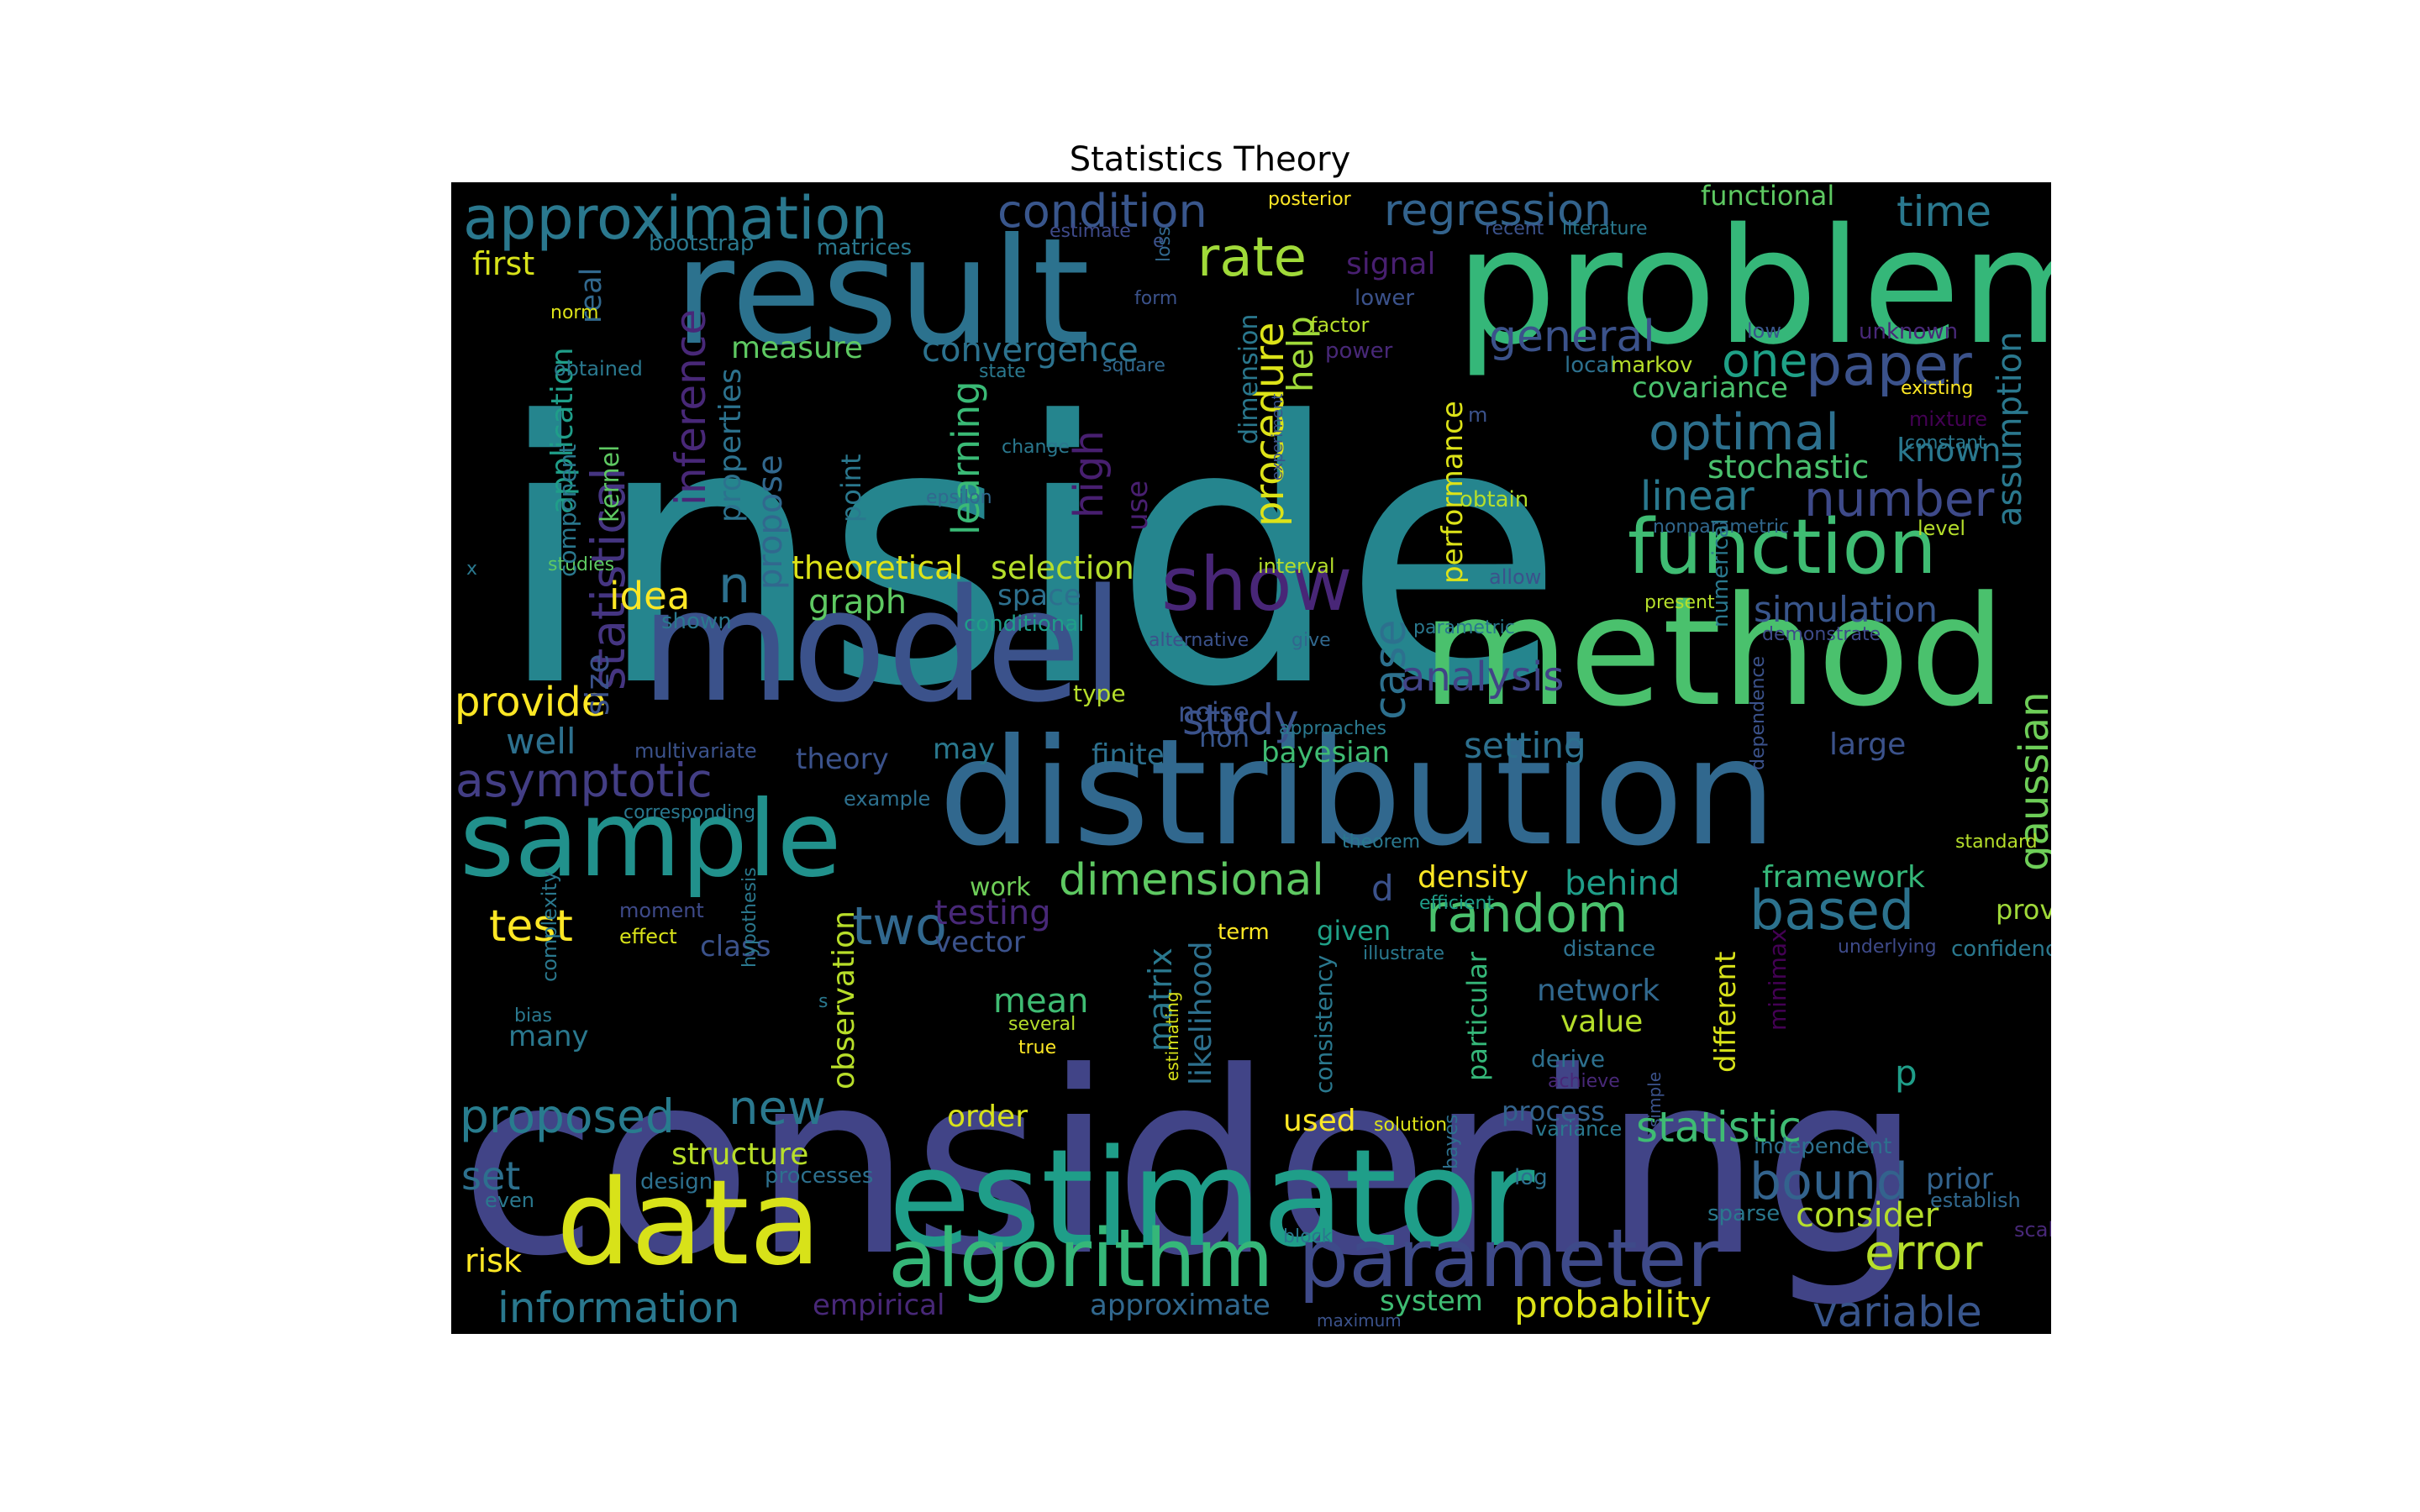 The image size is (2420, 1512). I want to click on word-estimating: estimating, so click(1172, 1036).